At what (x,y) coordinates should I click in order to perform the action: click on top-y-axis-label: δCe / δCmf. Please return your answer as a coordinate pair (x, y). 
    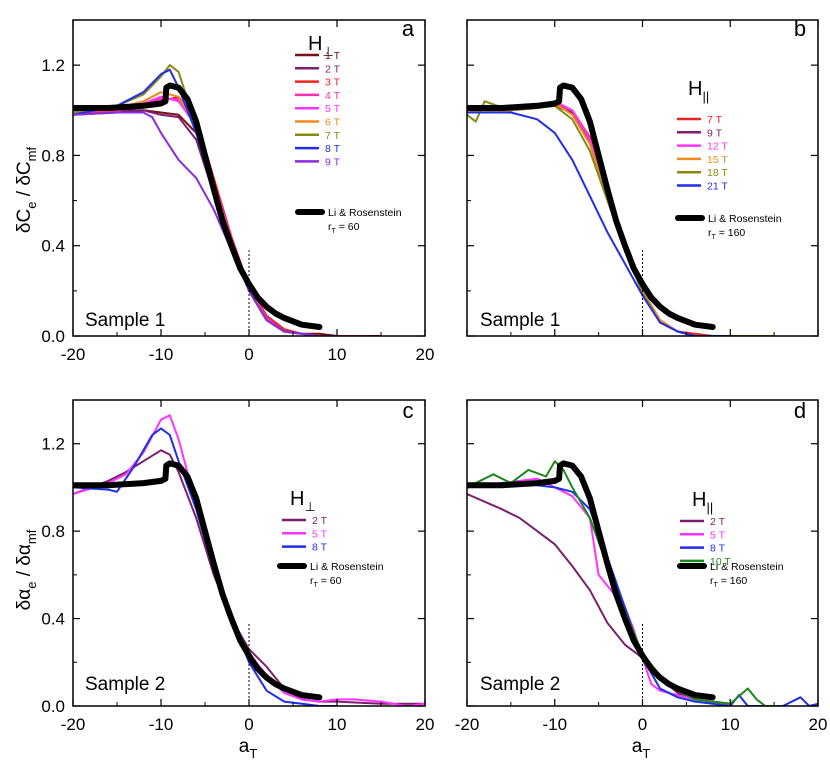
    Looking at the image, I should click on (26, 190).